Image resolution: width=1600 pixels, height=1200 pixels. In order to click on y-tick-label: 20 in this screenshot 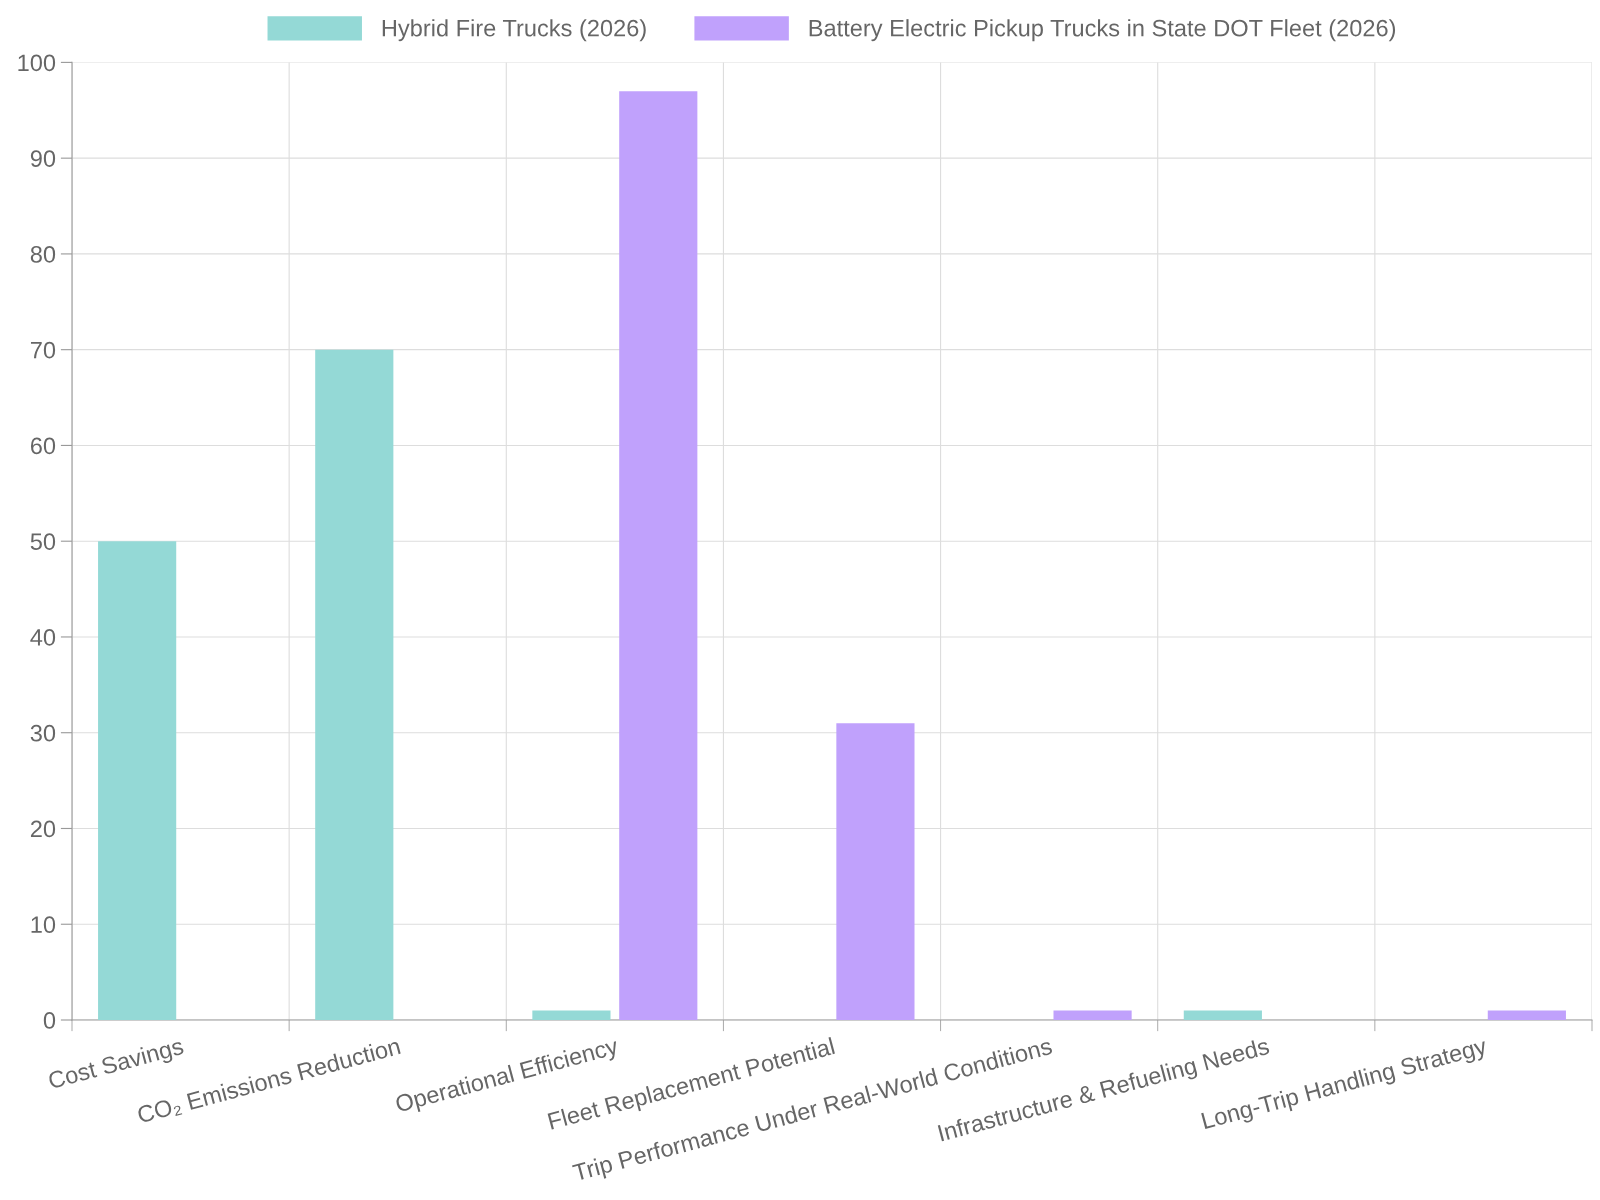, I will do `click(43, 829)`.